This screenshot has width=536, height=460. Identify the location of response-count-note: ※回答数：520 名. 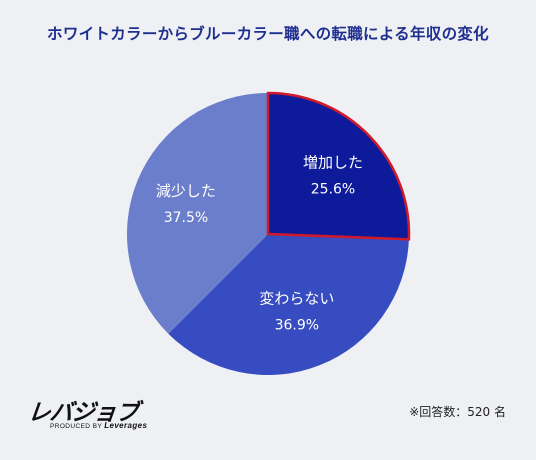
(457, 412).